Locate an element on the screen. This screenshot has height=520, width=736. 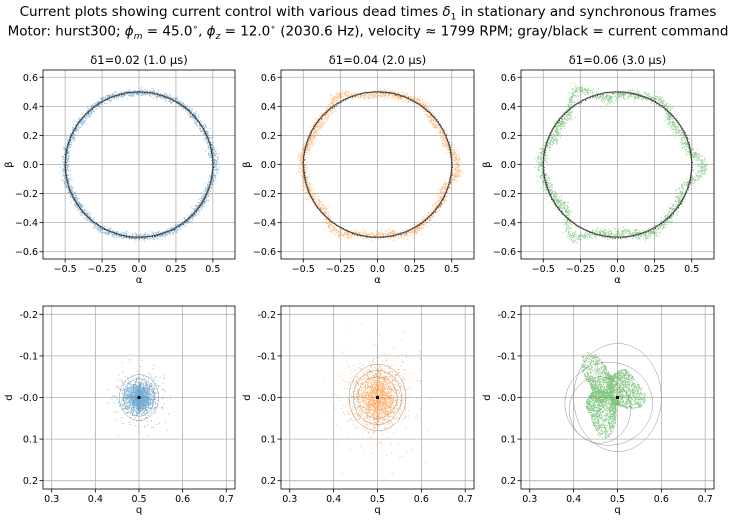
subplot-4: 0.3 0.4 0.5 0.6 0.7 -0.2 -0.1 -0.0 0.1 0.2 q d is located at coordinates (120, 410).